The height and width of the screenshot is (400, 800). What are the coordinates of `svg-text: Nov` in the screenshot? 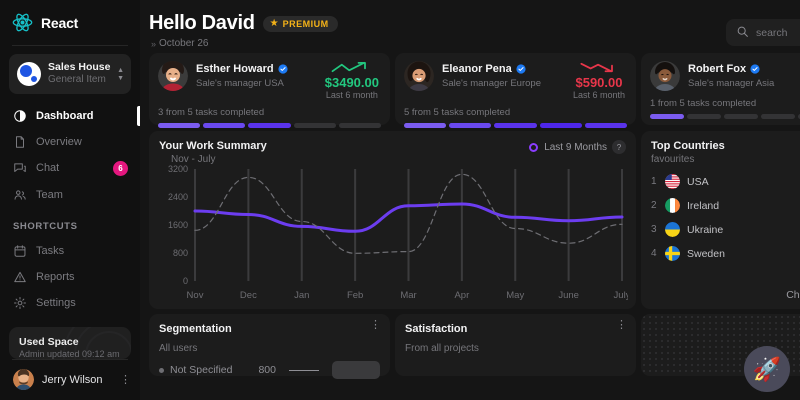 It's located at (195, 295).